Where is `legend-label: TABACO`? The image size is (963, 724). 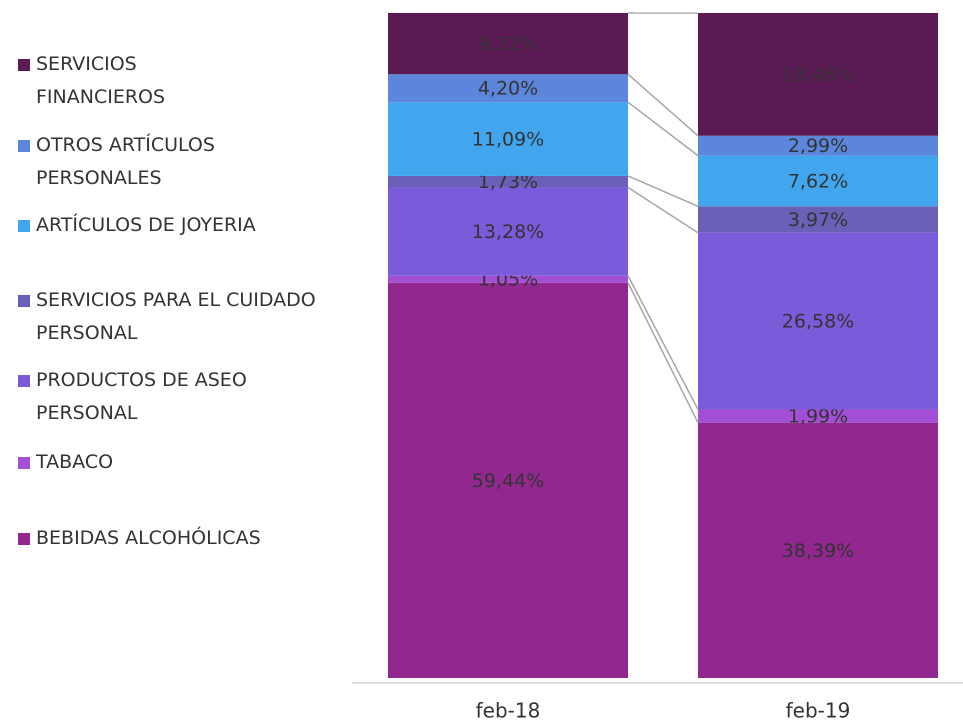 legend-label: TABACO is located at coordinates (75, 462).